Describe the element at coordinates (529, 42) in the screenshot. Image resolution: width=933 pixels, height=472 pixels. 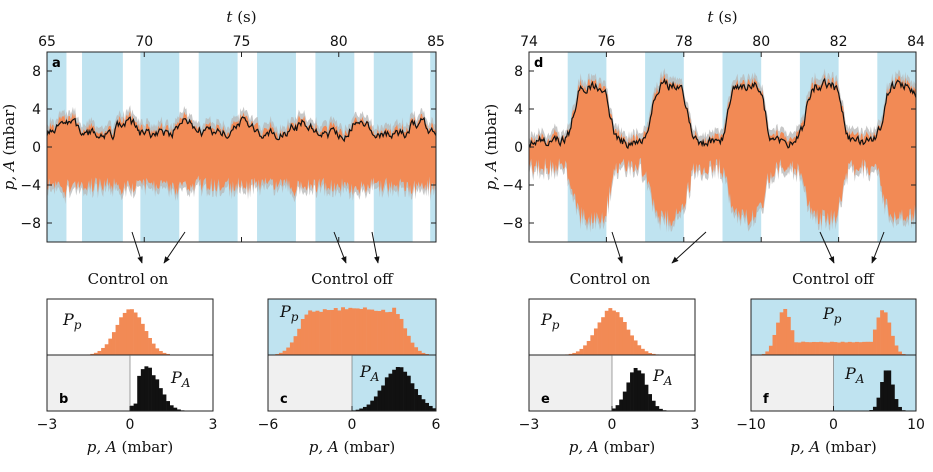
I see `xtick-label-d-0: 74` at that location.